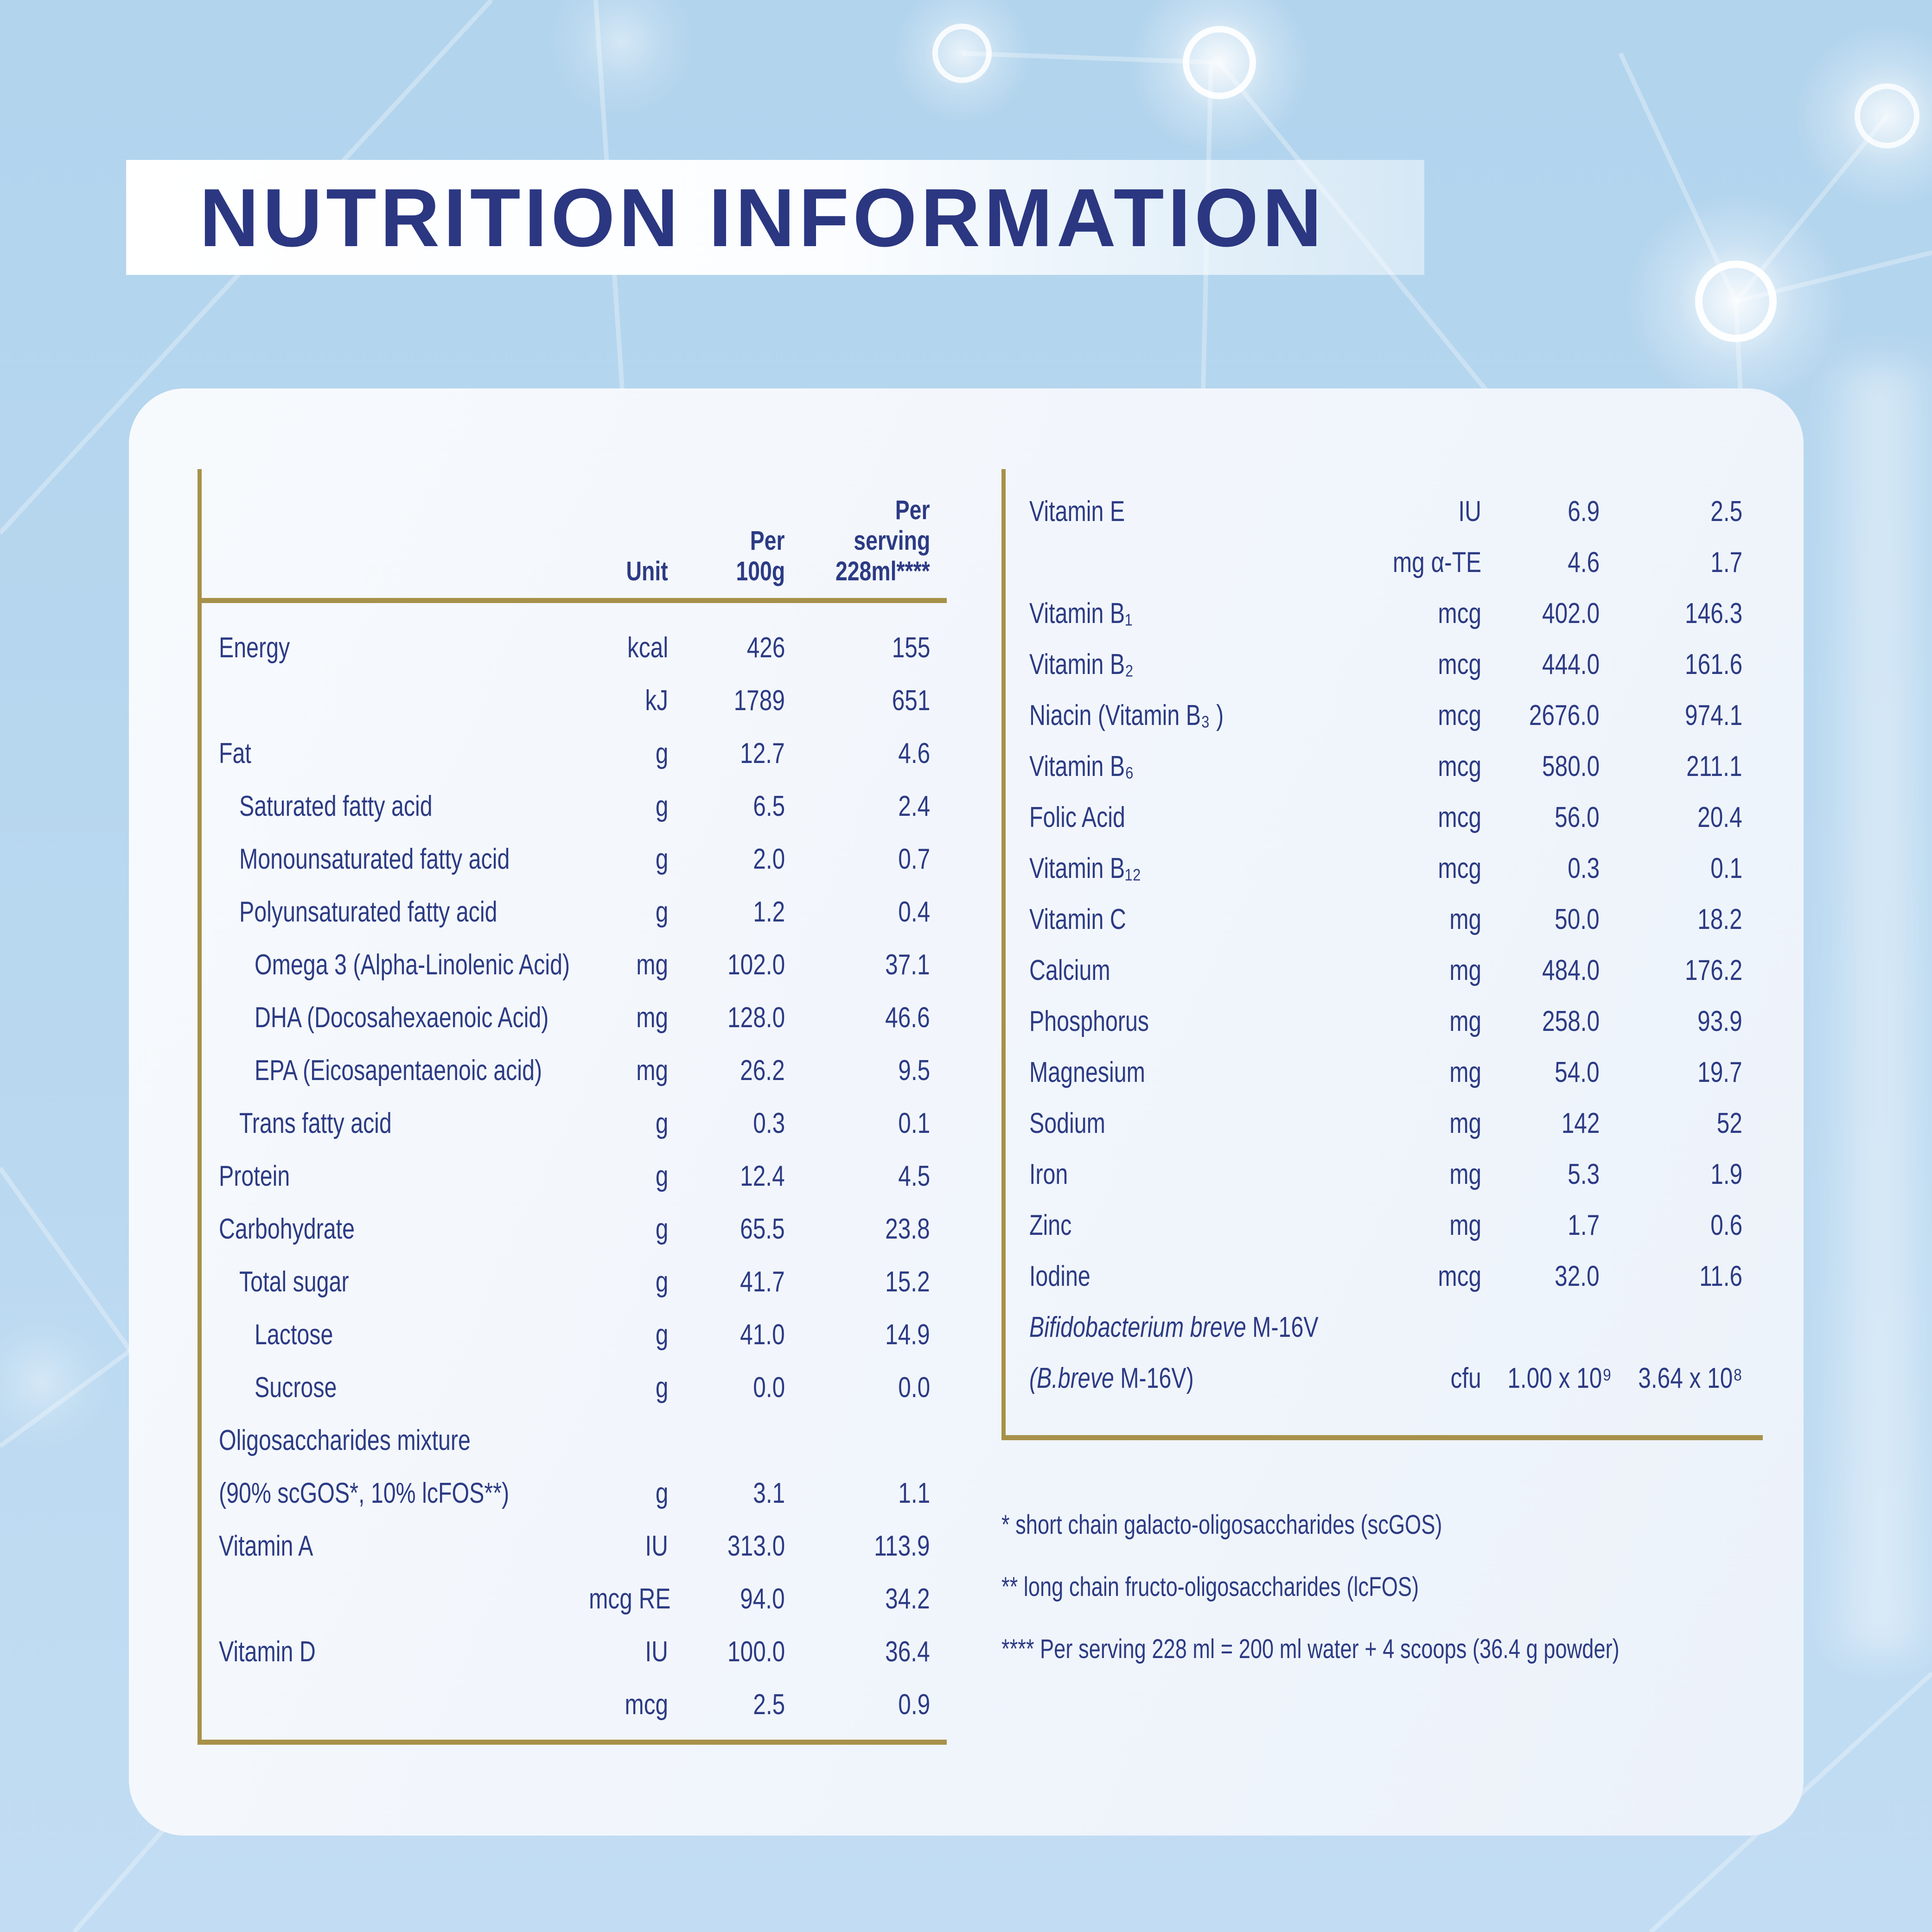 The height and width of the screenshot is (1932, 1932). What do you see at coordinates (760, 571) in the screenshot?
I see `header-per-100g-line2: 100g` at bounding box center [760, 571].